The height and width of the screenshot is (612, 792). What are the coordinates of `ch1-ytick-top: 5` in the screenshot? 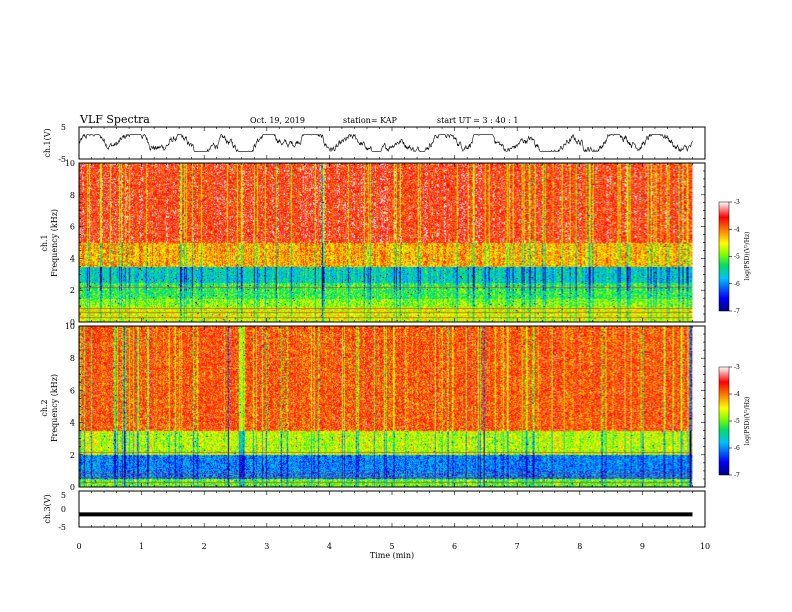 It's located at (63, 127).